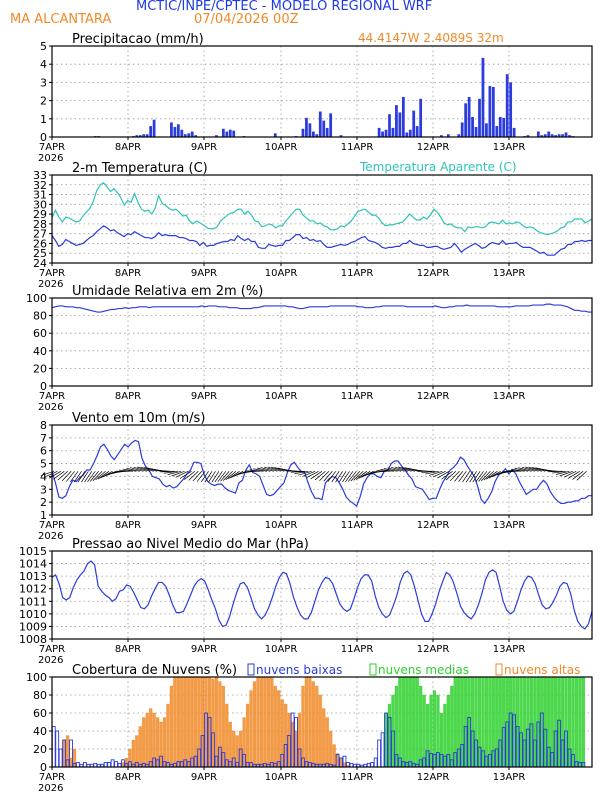  I want to click on y-tick-label: 29, so click(40, 214).